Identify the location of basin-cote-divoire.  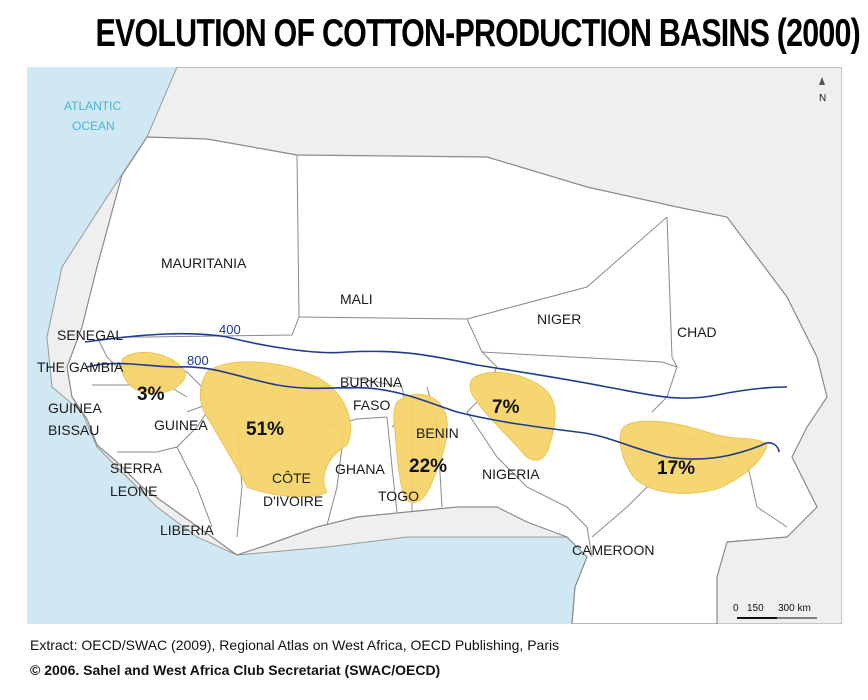
(275, 429).